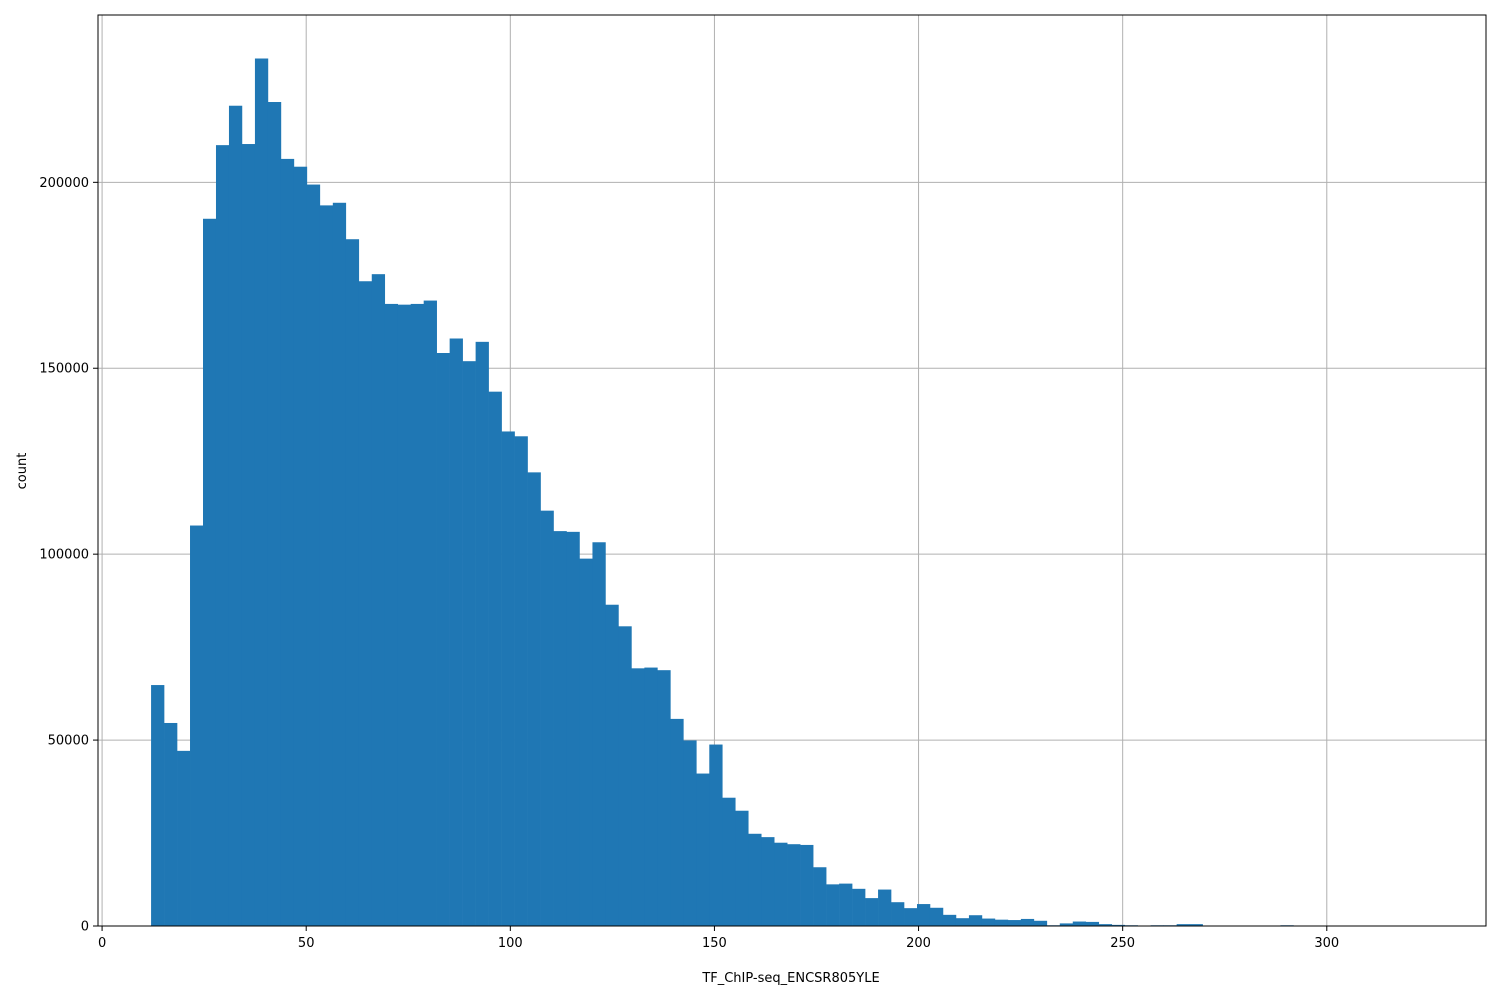  What do you see at coordinates (22, 471) in the screenshot?
I see `y-axis-label: count` at bounding box center [22, 471].